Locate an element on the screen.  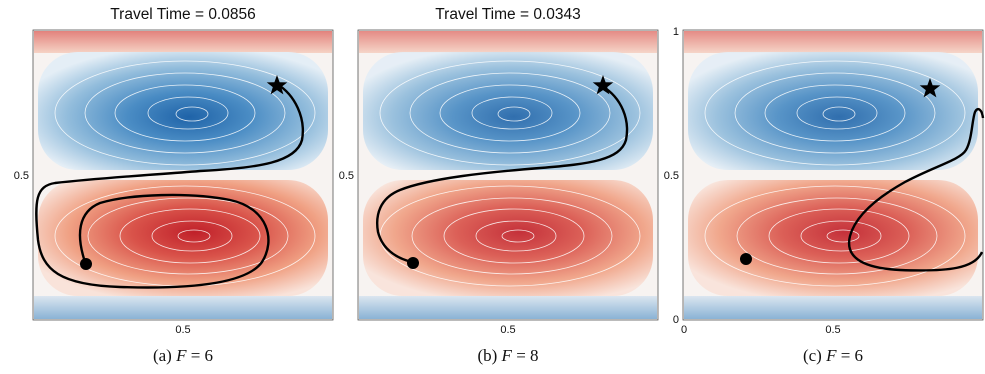
panel-b-caption: (b) F = 8 is located at coordinates (507, 355).